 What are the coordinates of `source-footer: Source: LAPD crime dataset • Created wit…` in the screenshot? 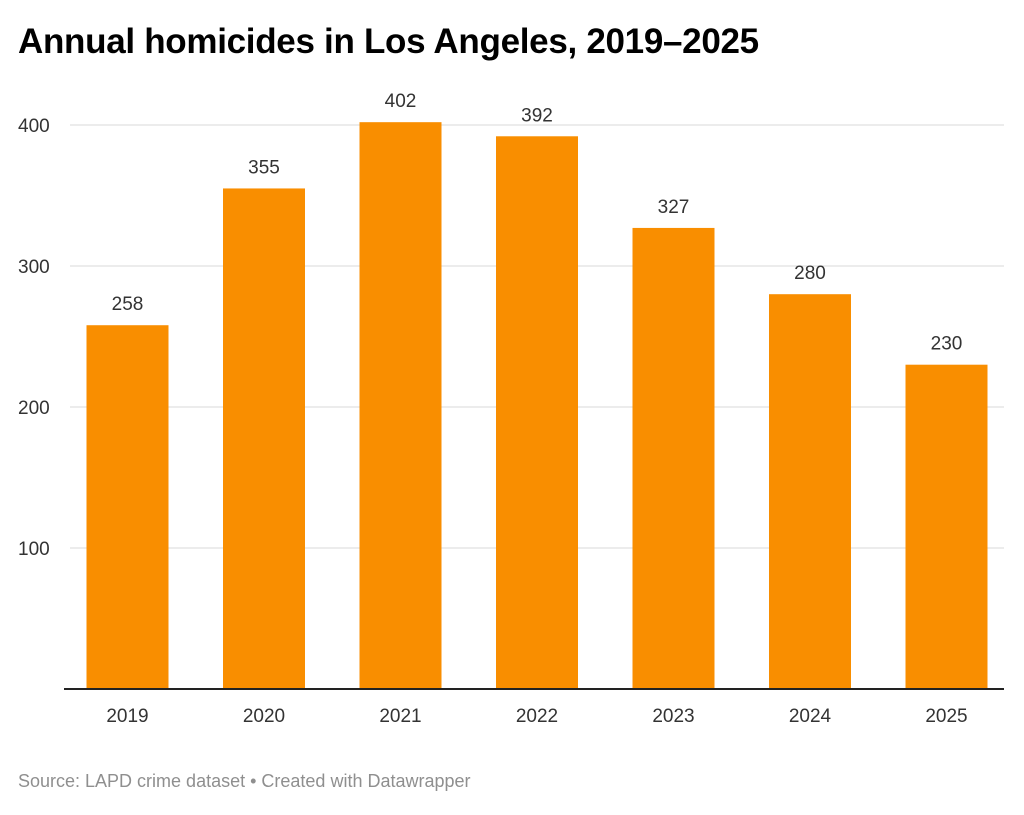 It's located at (244, 781).